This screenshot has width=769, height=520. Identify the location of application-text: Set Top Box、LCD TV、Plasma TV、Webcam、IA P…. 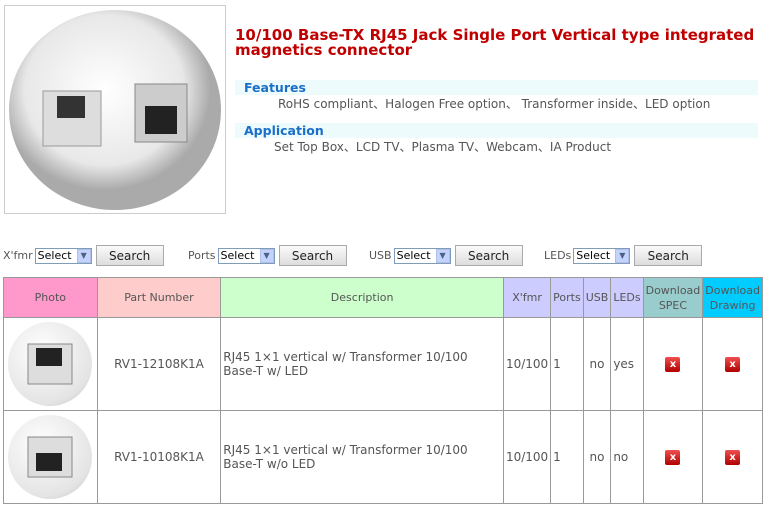
(443, 147).